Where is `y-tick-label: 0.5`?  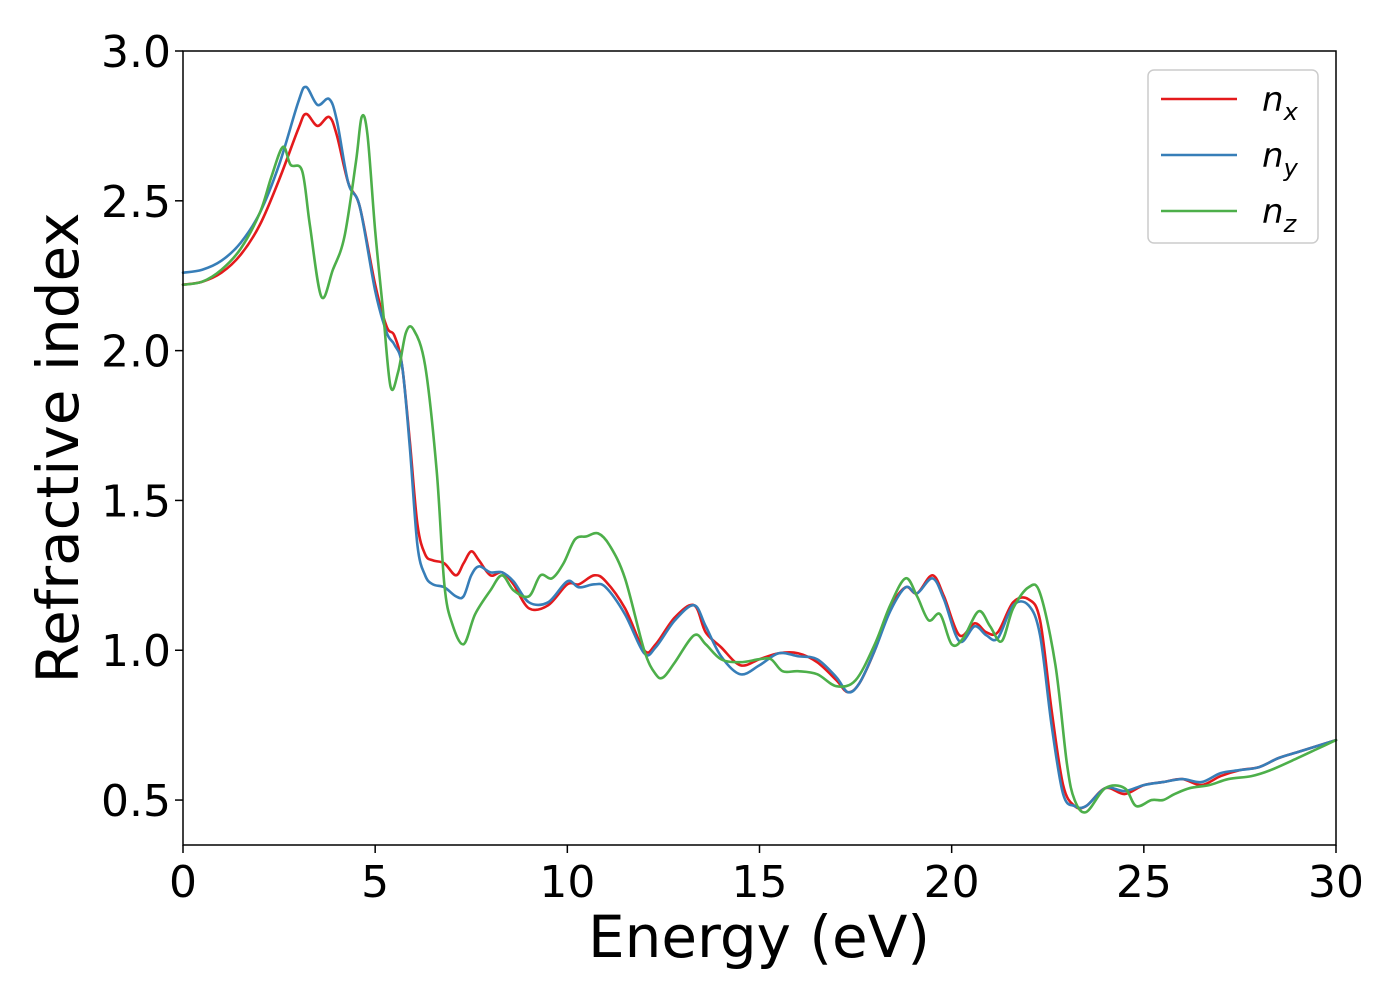
y-tick-label: 0.5 is located at coordinates (136, 801).